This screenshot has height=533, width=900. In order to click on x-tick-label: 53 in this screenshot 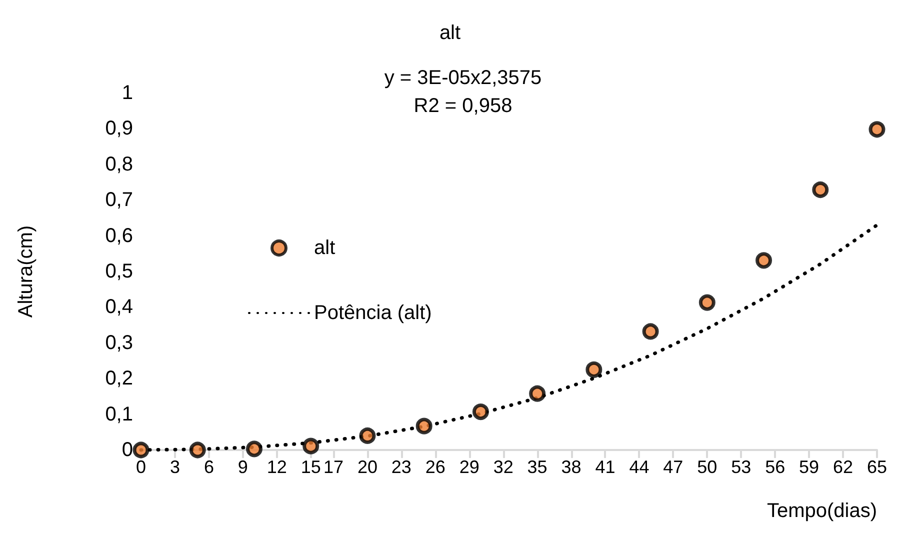, I will do `click(741, 467)`.